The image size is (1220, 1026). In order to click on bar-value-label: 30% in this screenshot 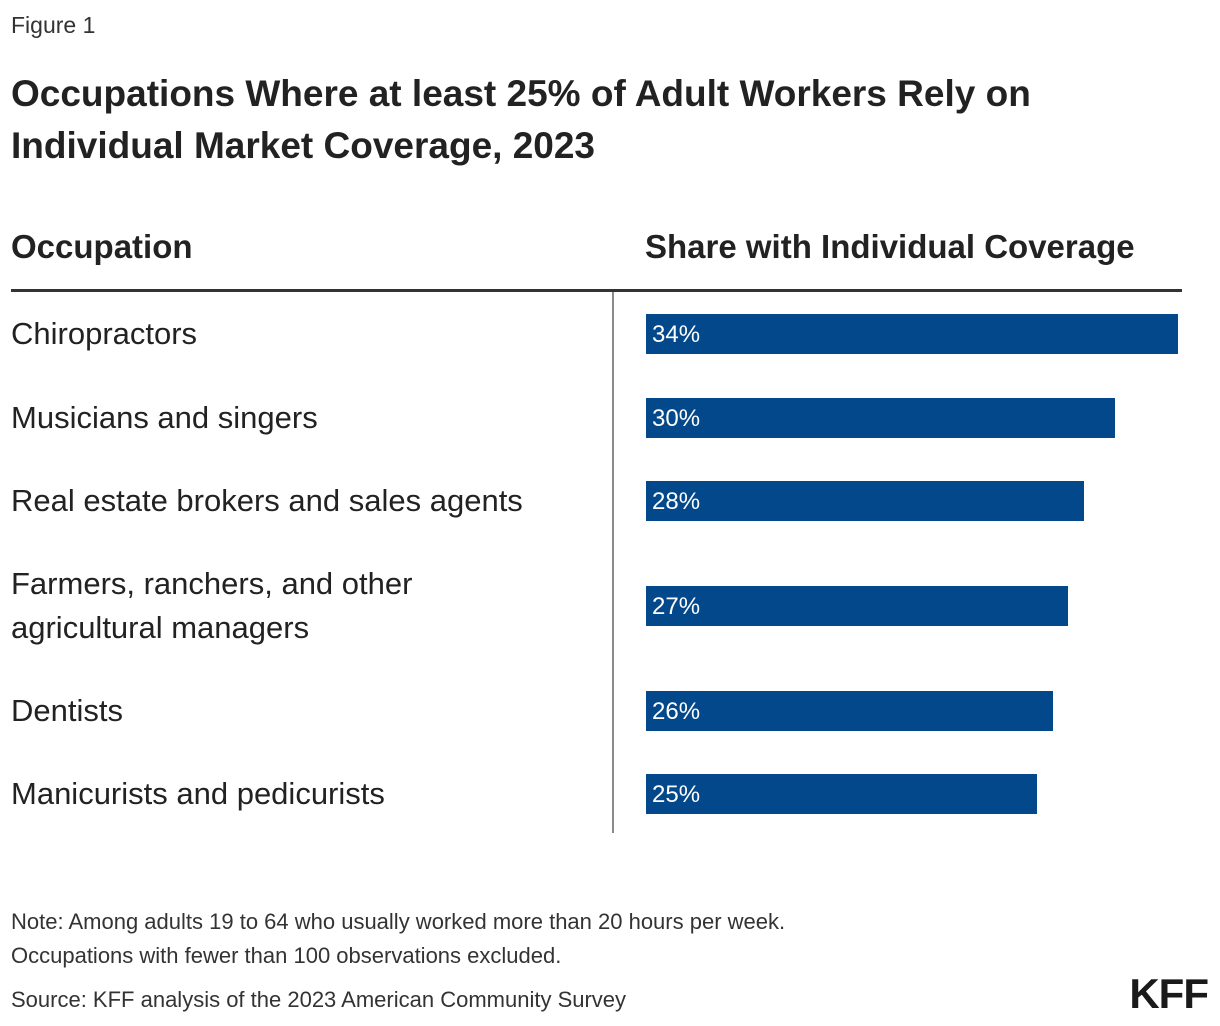, I will do `click(676, 418)`.